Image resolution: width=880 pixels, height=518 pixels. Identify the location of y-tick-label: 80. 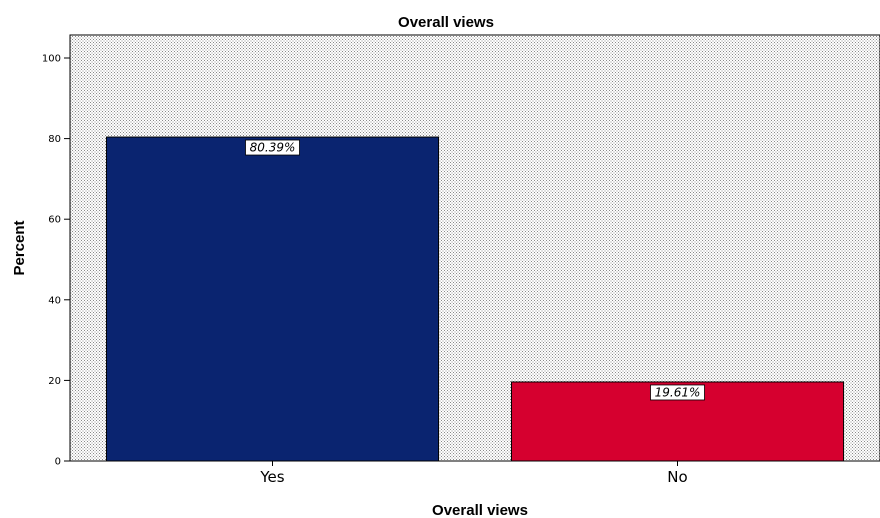
(54, 139).